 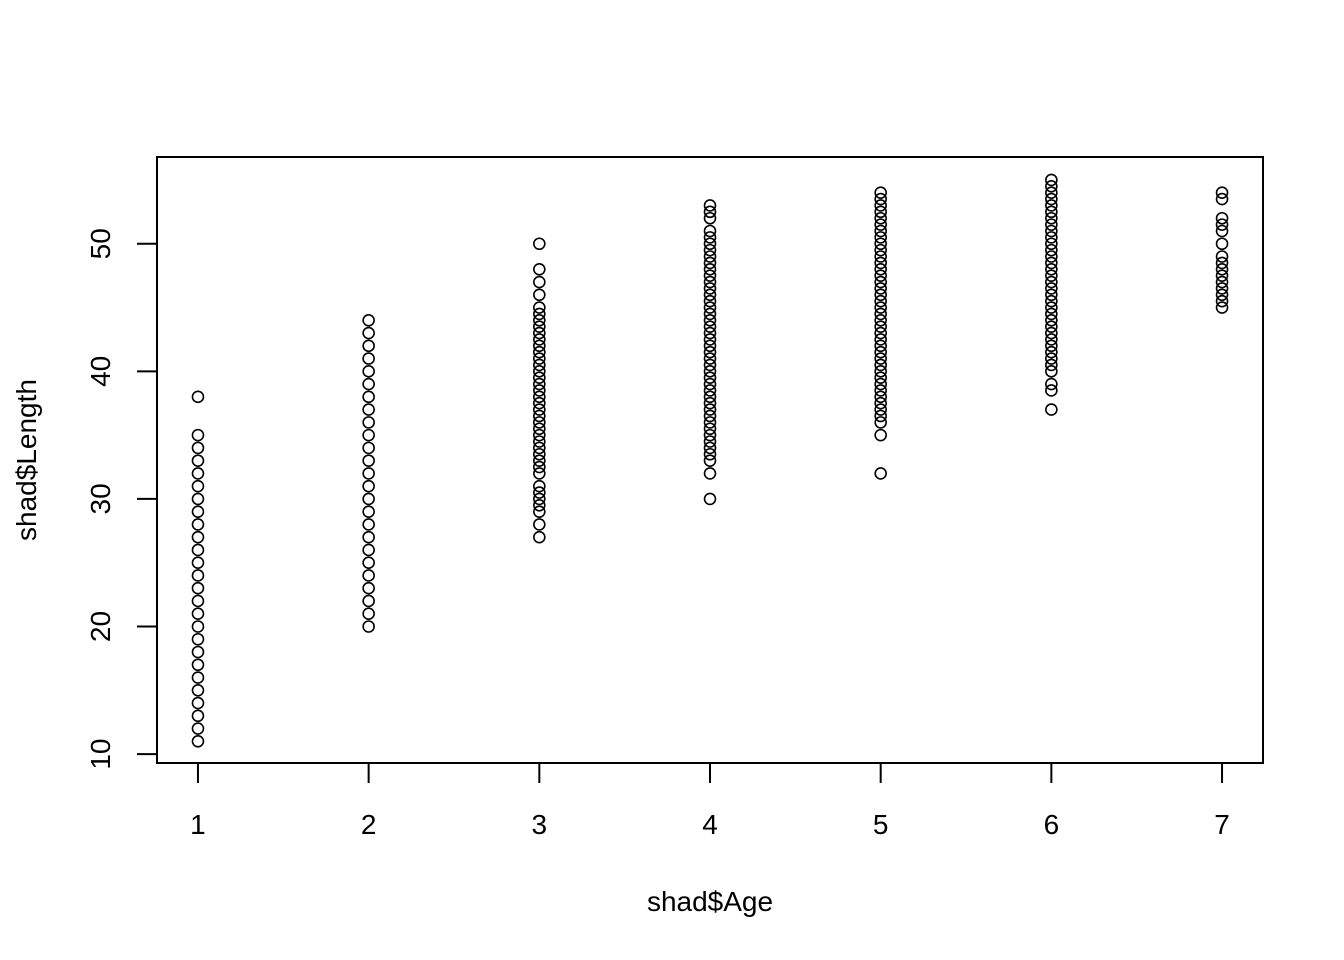 What do you see at coordinates (121, 499) in the screenshot?
I see `y-axis: 10 20 30 40 50` at bounding box center [121, 499].